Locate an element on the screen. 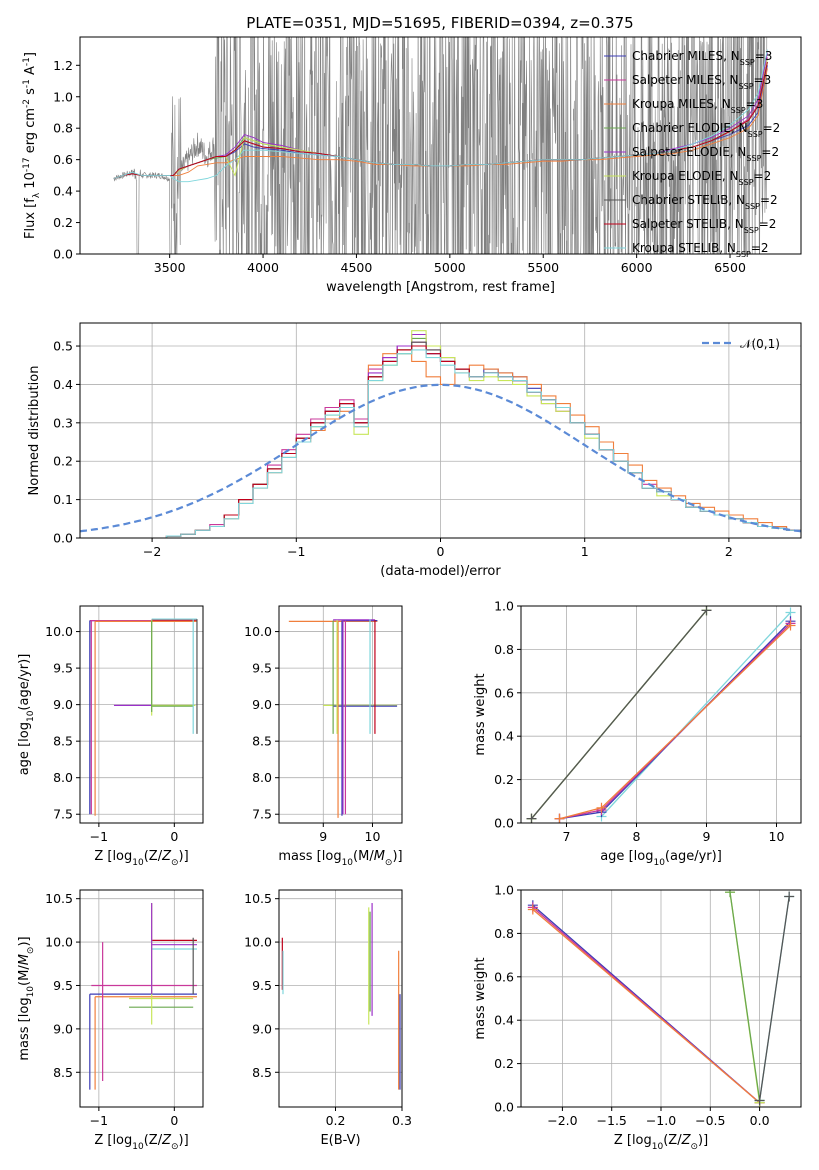 Image resolution: width=819 pixels, height=1170 pixels. y-tick-label: 8.0 is located at coordinates (63, 777).